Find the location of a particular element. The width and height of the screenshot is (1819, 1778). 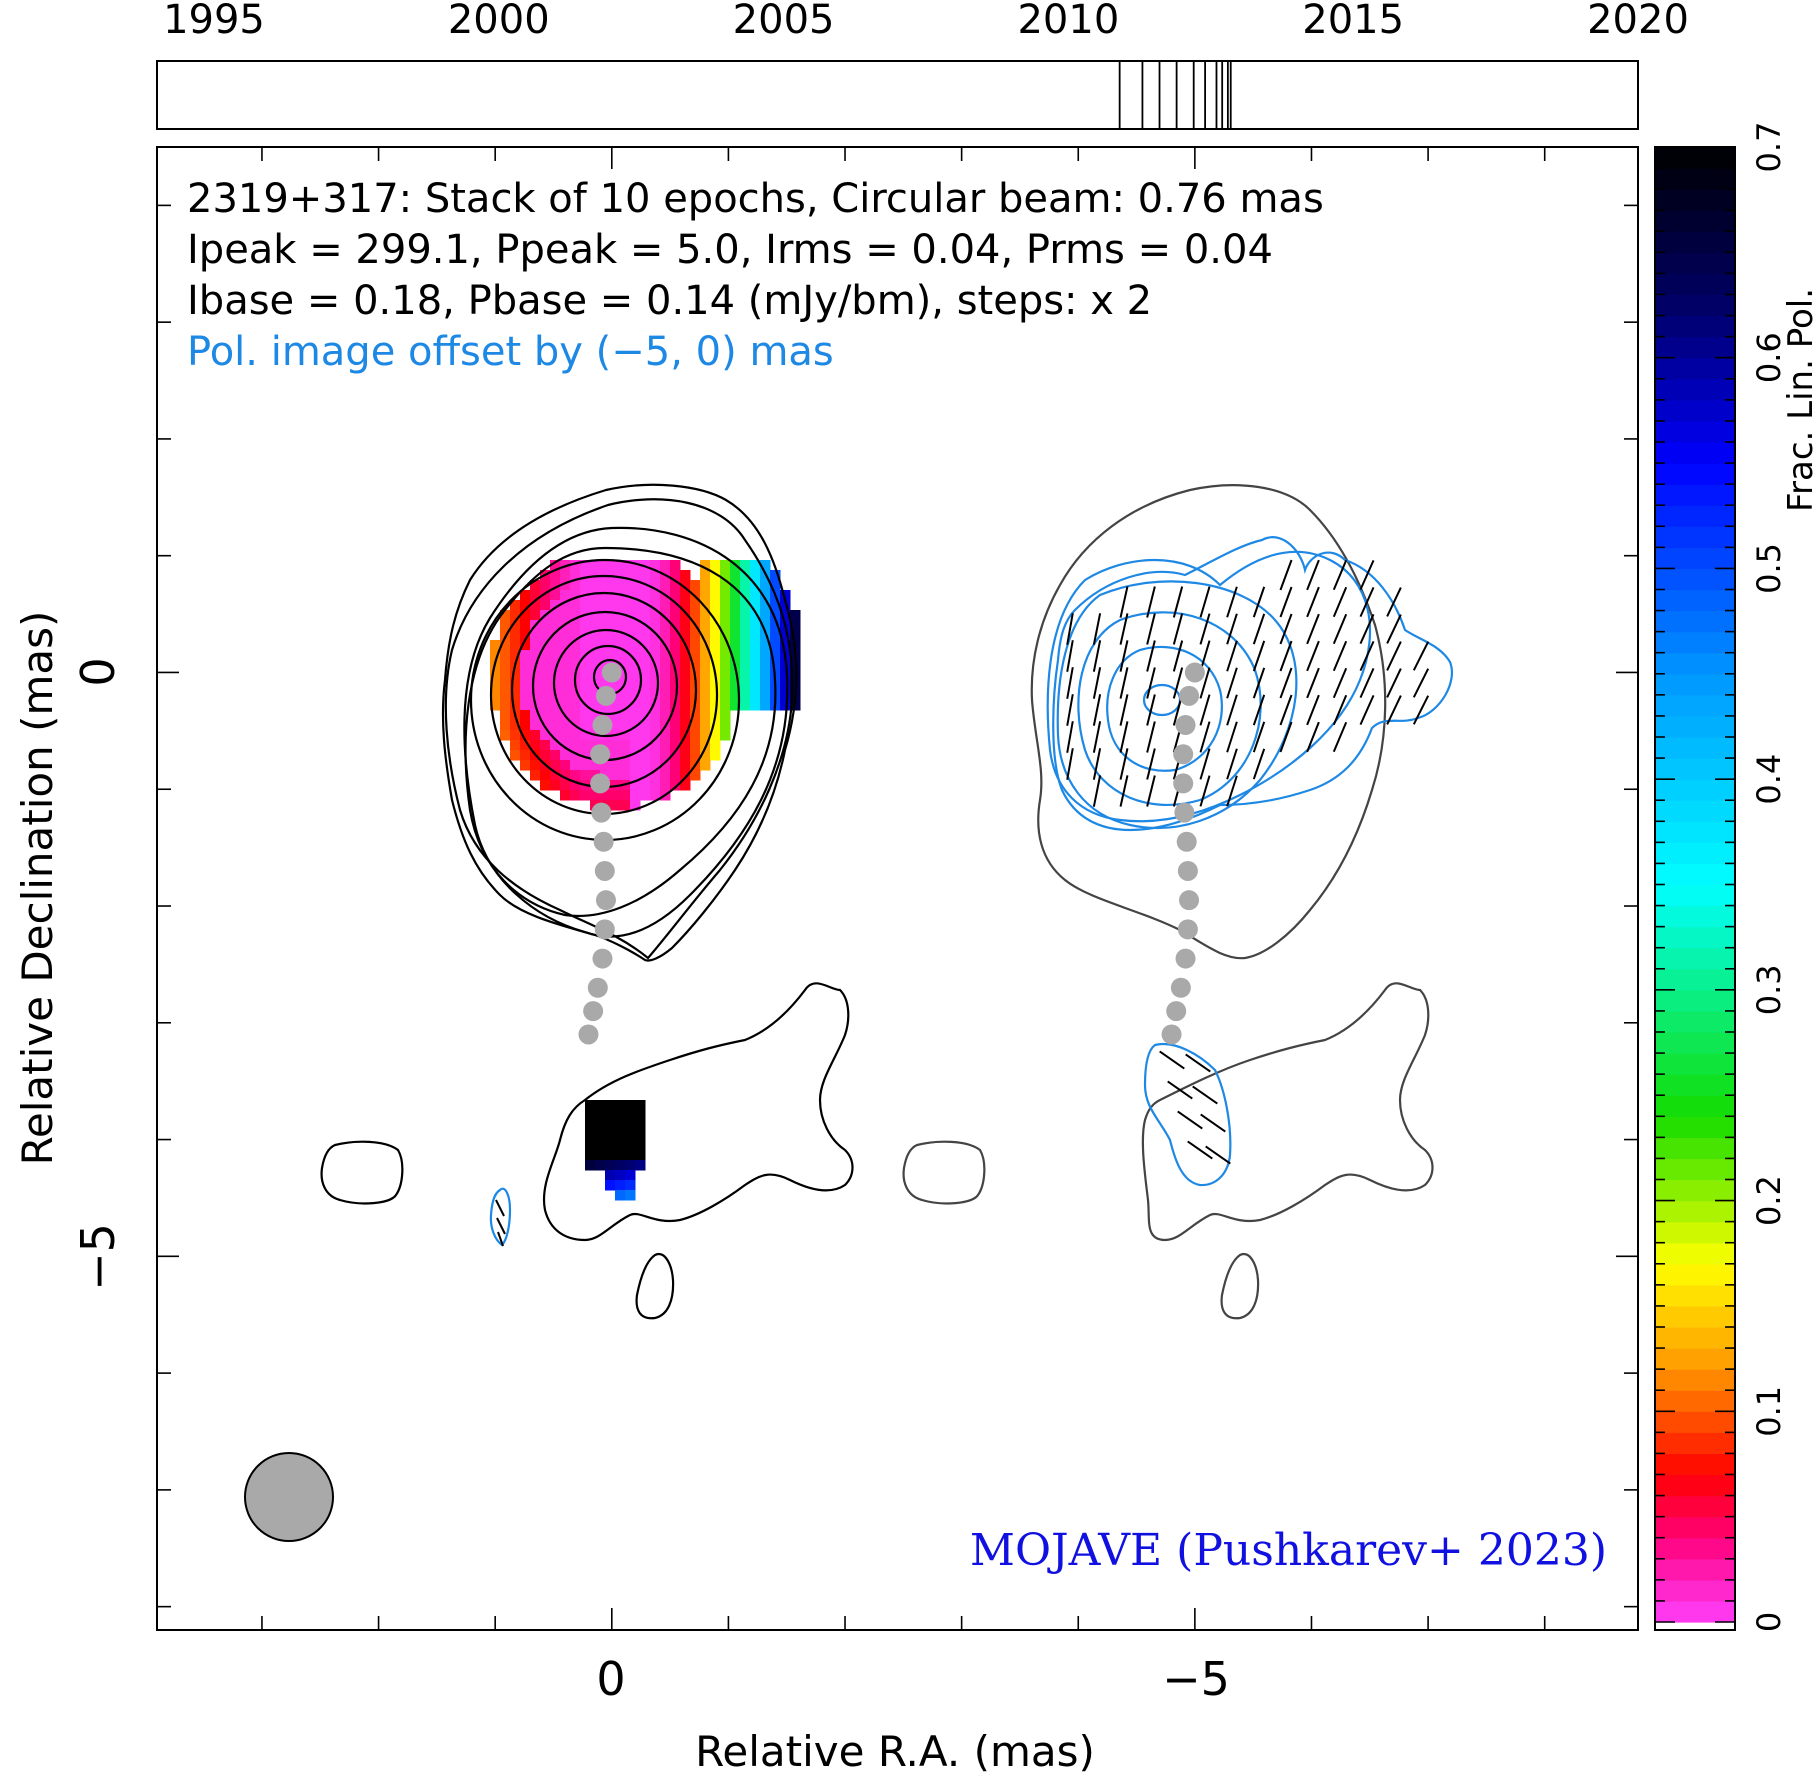

polarization-island-left is located at coordinates (500, 1217).